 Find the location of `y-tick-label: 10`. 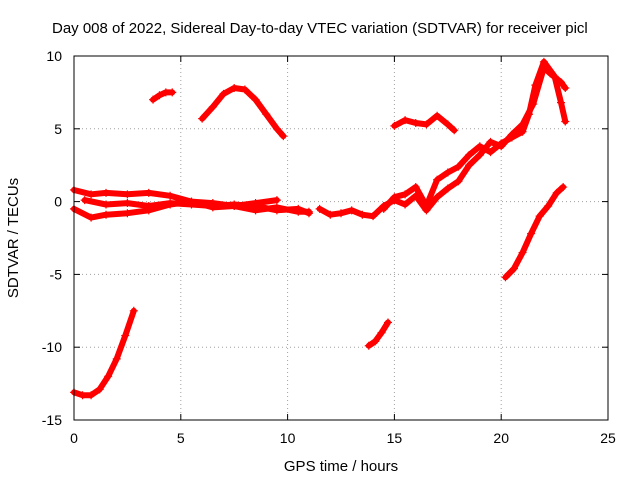

y-tick-label: 10 is located at coordinates (54, 56).